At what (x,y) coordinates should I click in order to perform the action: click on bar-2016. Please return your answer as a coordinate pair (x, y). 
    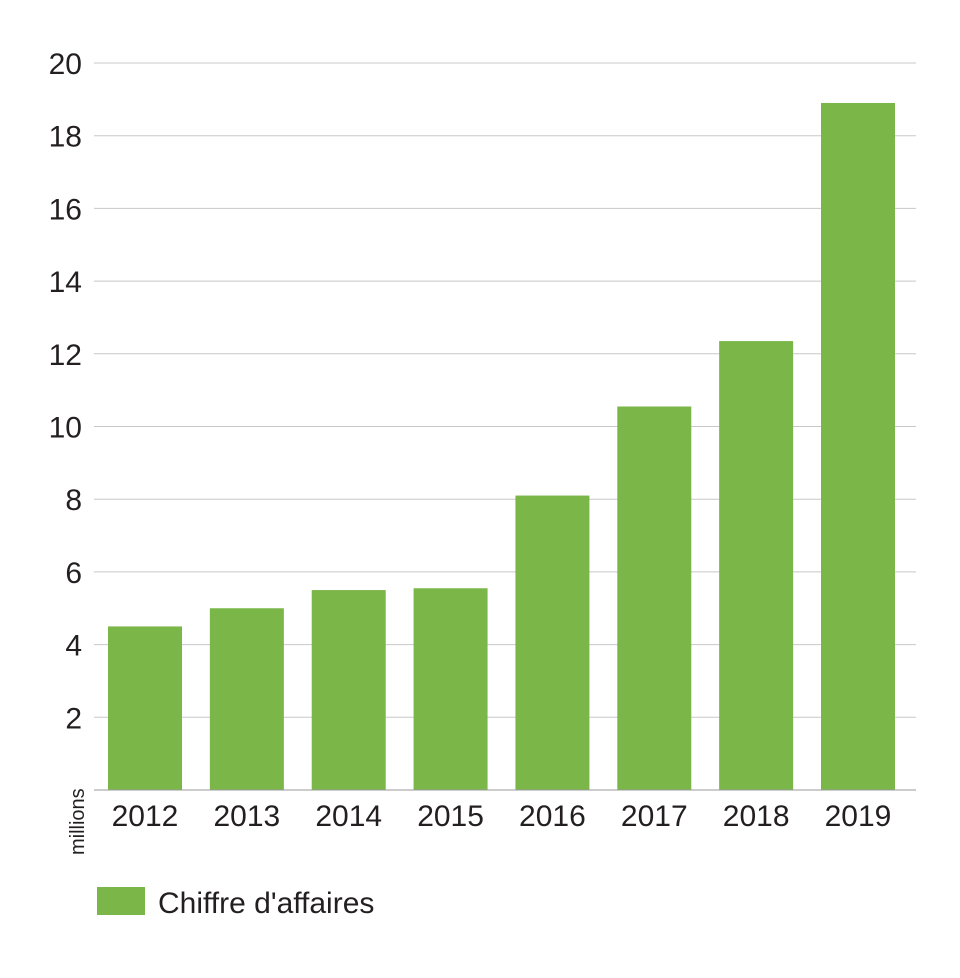
    Looking at the image, I should click on (552, 642).